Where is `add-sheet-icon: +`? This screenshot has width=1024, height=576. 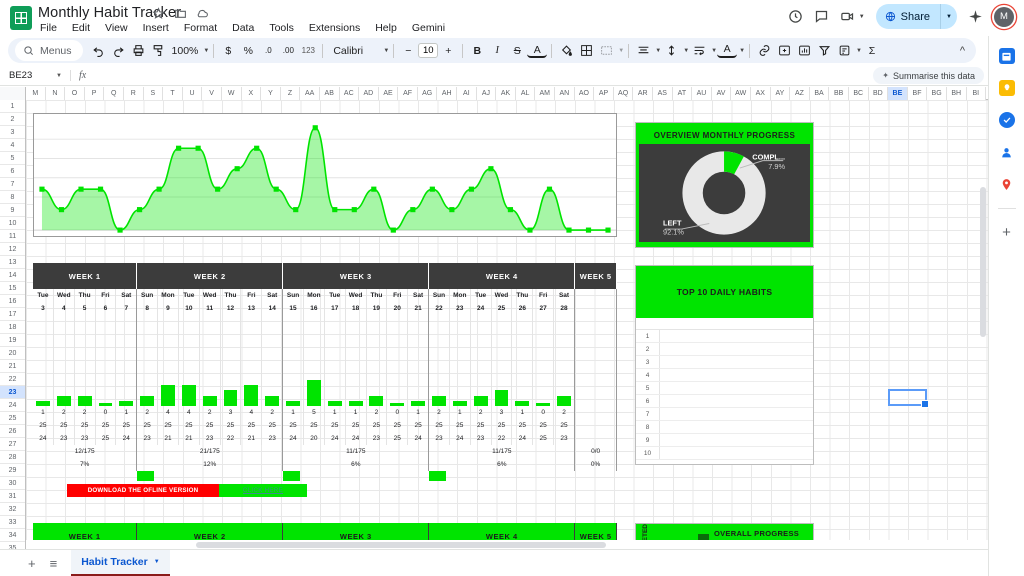 add-sheet-icon: + is located at coordinates (32, 563).